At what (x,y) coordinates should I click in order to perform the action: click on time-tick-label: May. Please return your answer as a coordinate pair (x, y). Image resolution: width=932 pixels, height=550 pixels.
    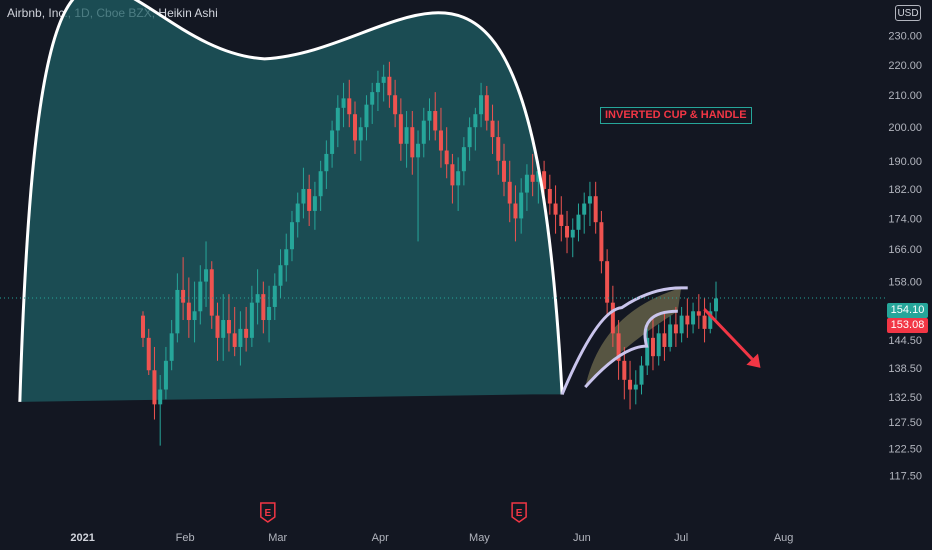
    Looking at the image, I should click on (479, 538).